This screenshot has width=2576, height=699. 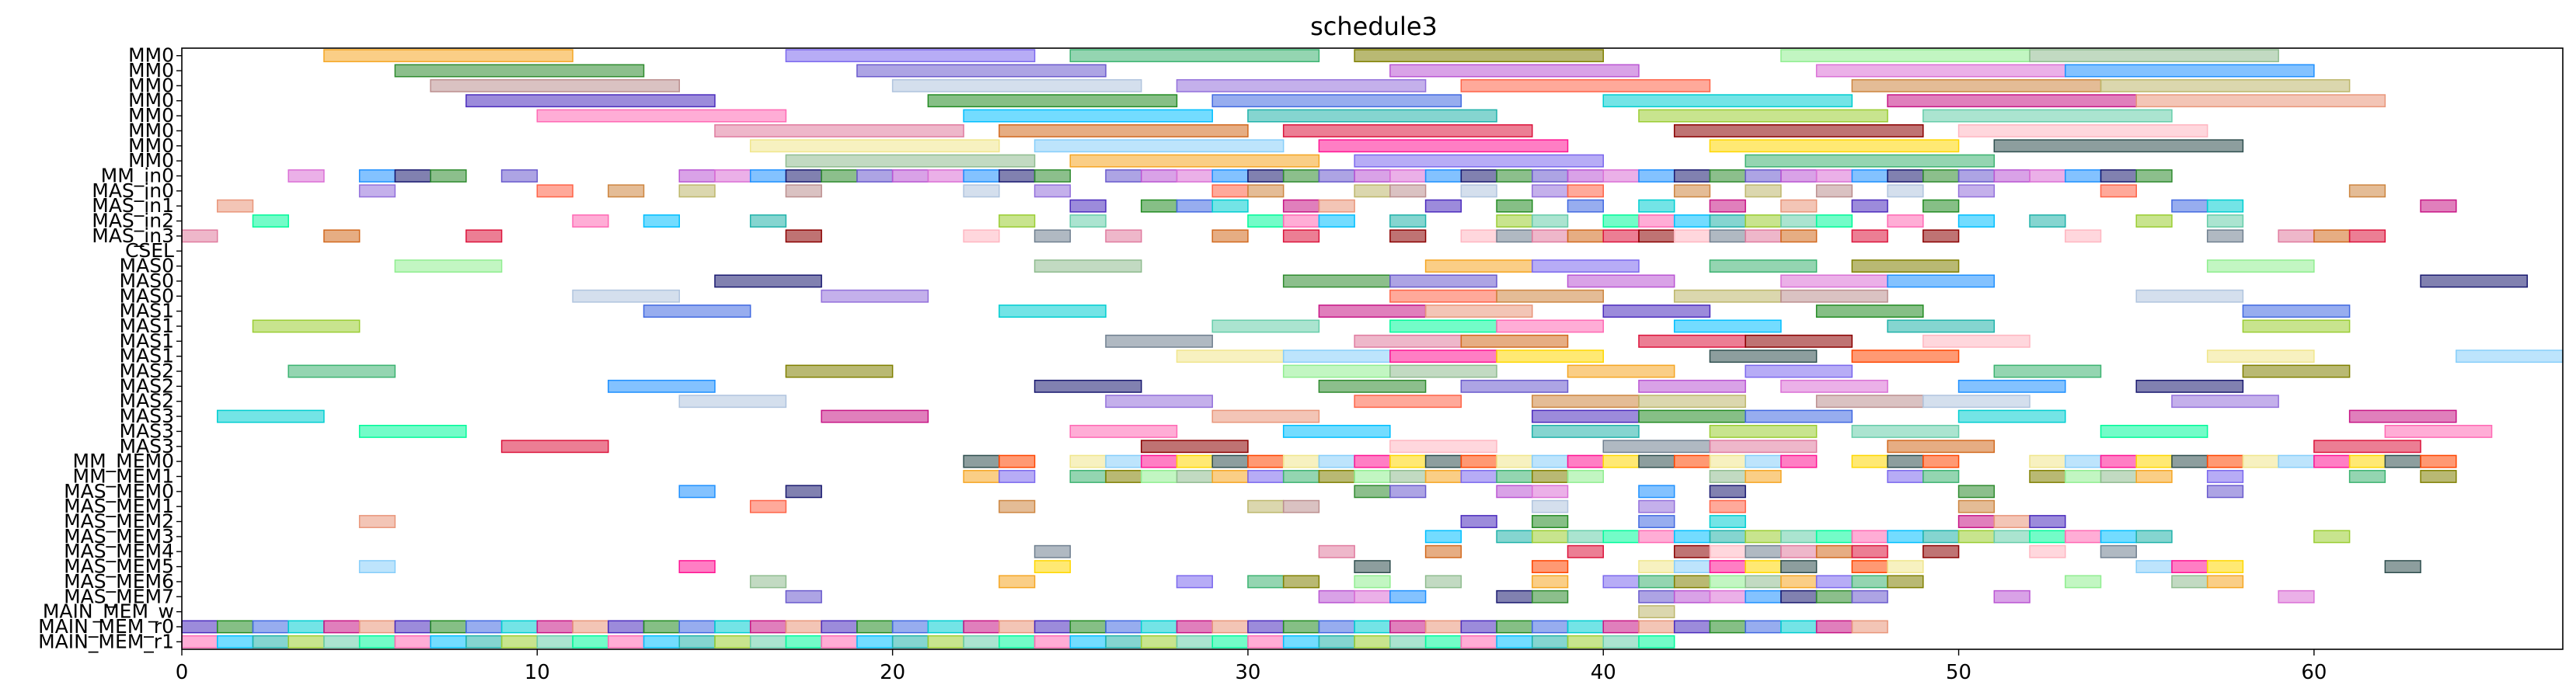 I want to click on y-tick-label: MAS_MEM2, so click(x=119, y=521).